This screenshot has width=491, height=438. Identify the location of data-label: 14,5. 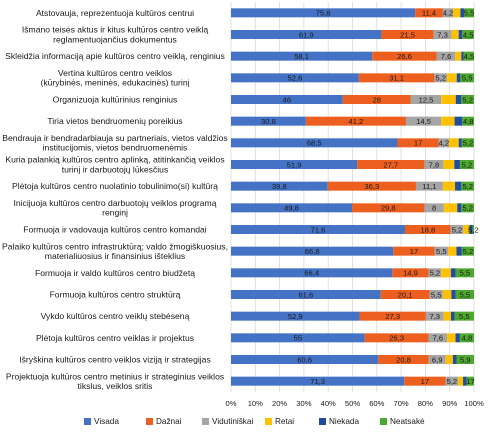
(423, 121).